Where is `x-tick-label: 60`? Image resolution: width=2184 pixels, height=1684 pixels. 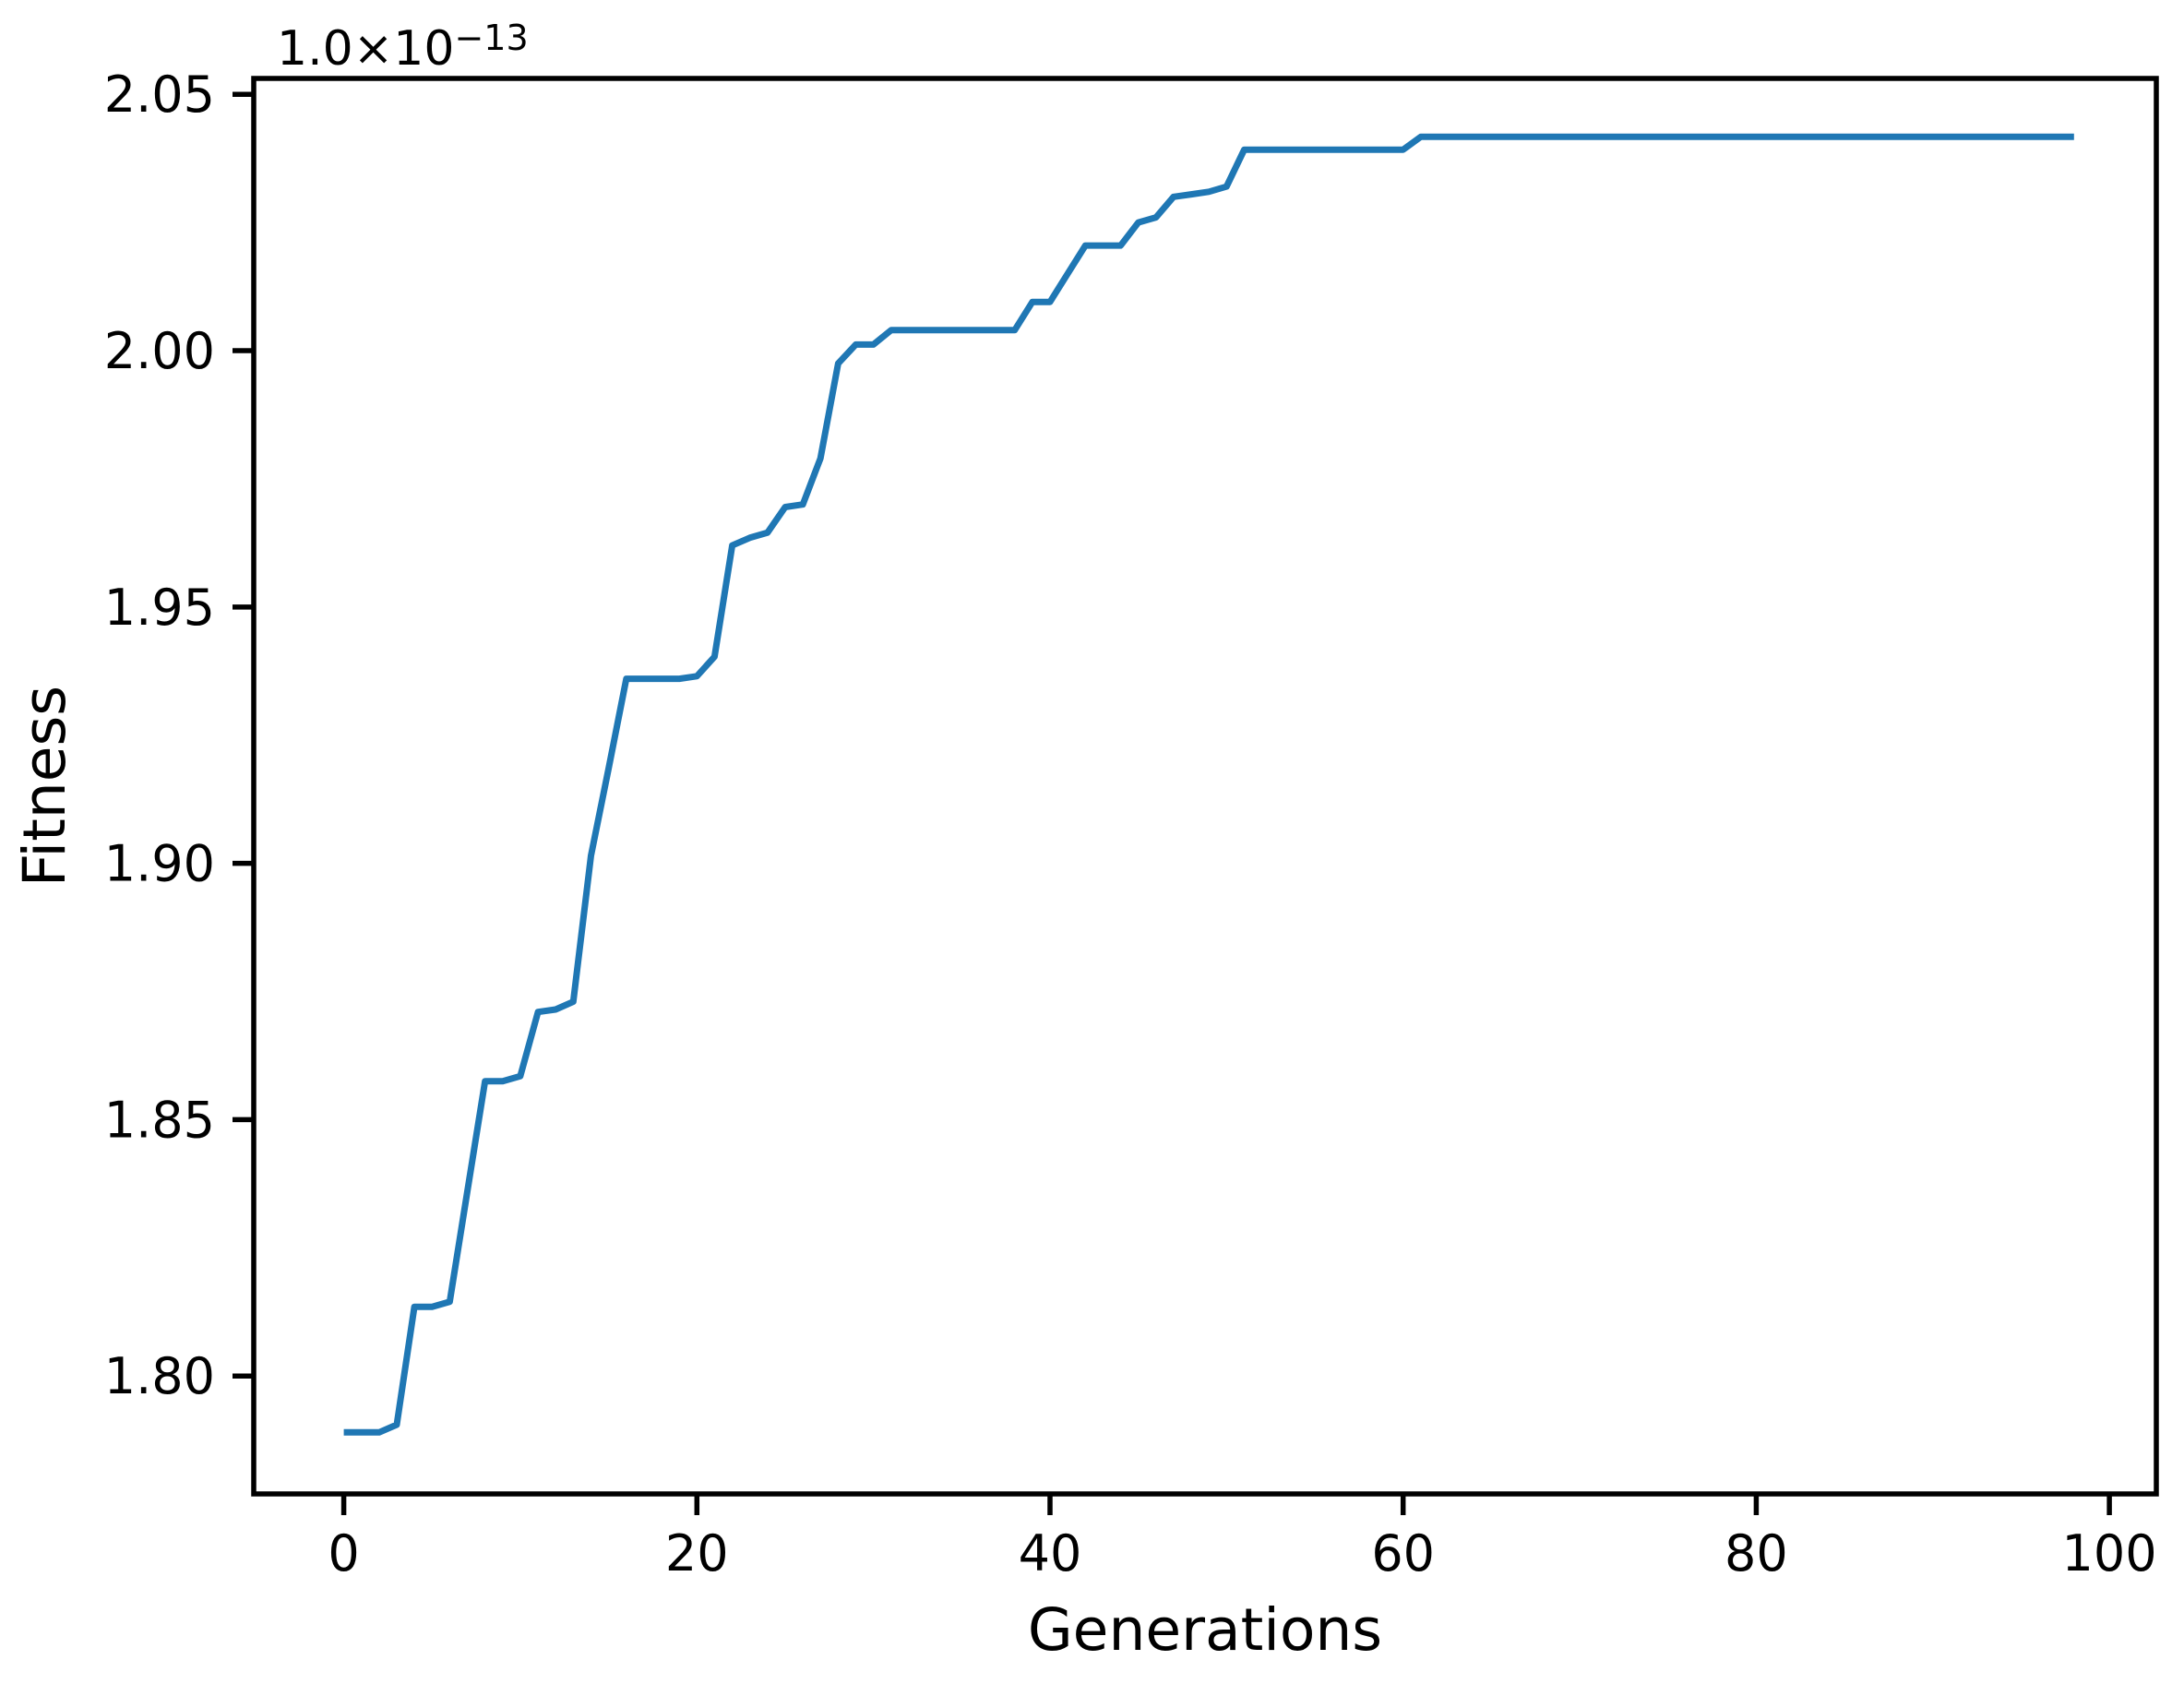 x-tick-label: 60 is located at coordinates (1403, 1553).